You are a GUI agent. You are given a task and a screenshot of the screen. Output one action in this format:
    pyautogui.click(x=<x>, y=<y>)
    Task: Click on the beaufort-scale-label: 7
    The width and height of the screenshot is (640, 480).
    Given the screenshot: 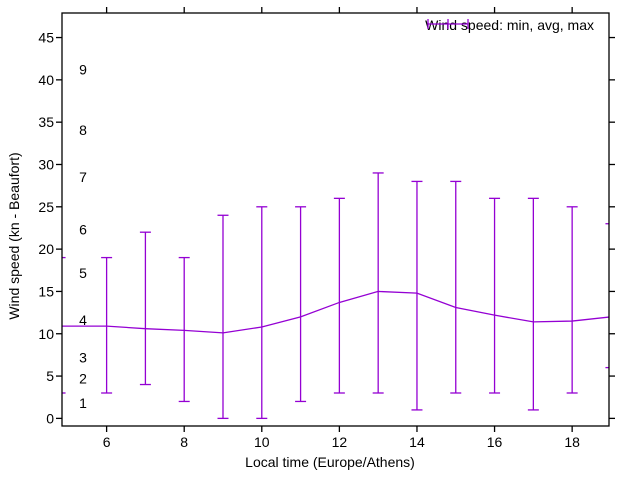 What is the action you would take?
    pyautogui.click(x=83, y=177)
    